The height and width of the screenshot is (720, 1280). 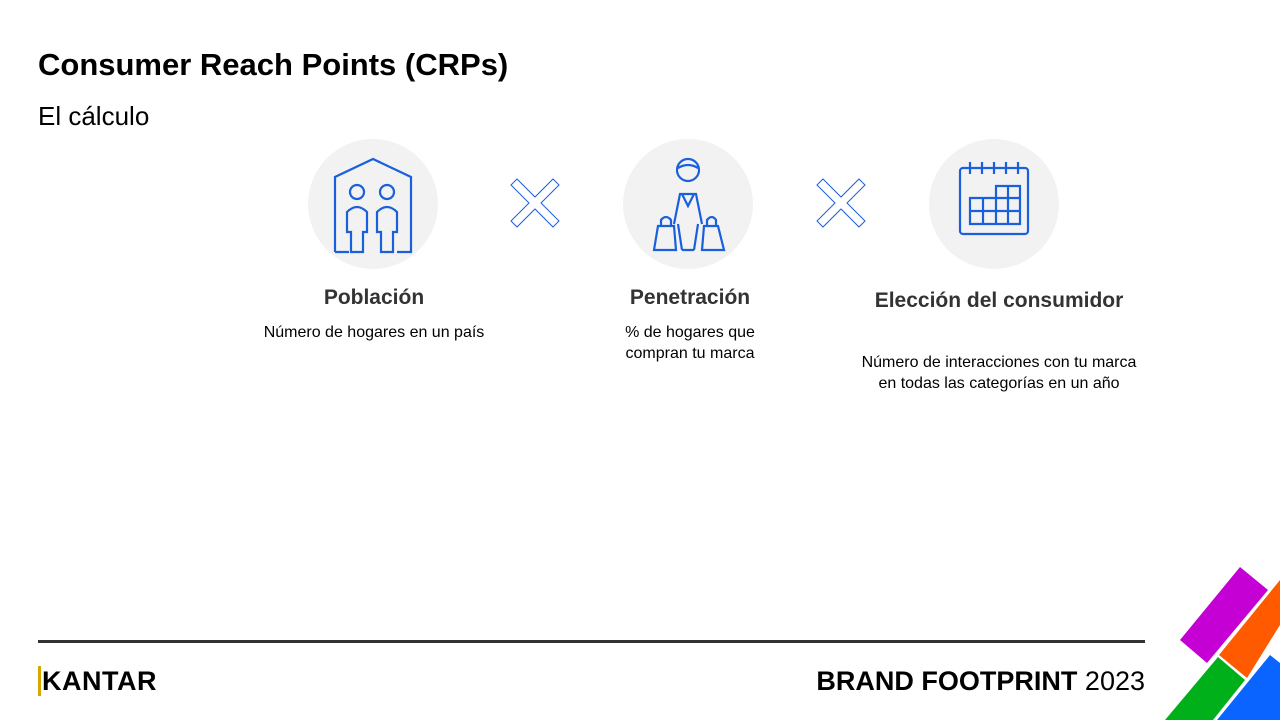 I want to click on house-family-icon, so click(x=373, y=204).